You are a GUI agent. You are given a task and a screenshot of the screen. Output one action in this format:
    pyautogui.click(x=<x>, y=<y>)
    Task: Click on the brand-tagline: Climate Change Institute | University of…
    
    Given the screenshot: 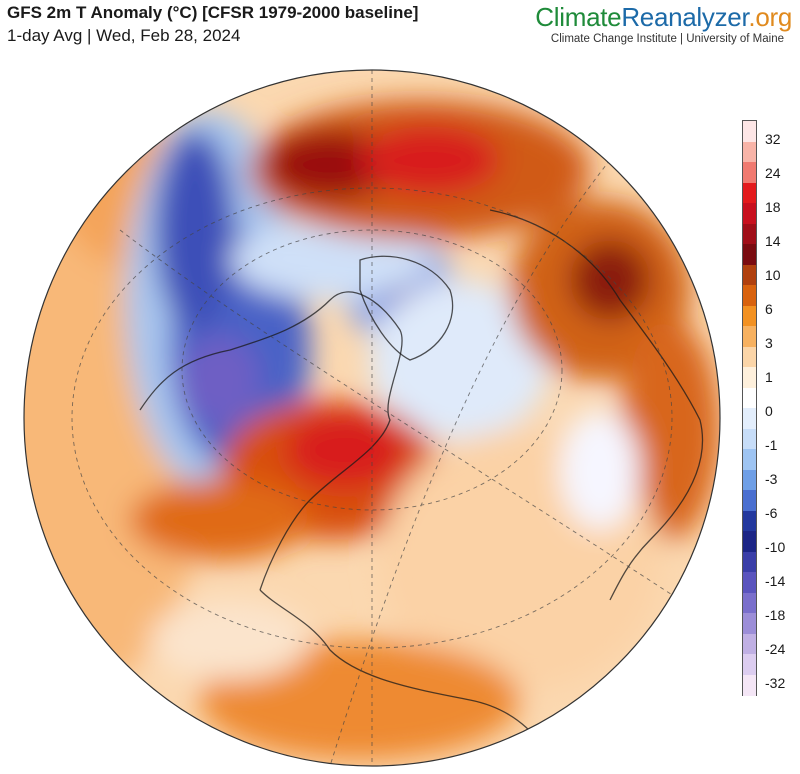 What is the action you would take?
    pyautogui.click(x=667, y=39)
    